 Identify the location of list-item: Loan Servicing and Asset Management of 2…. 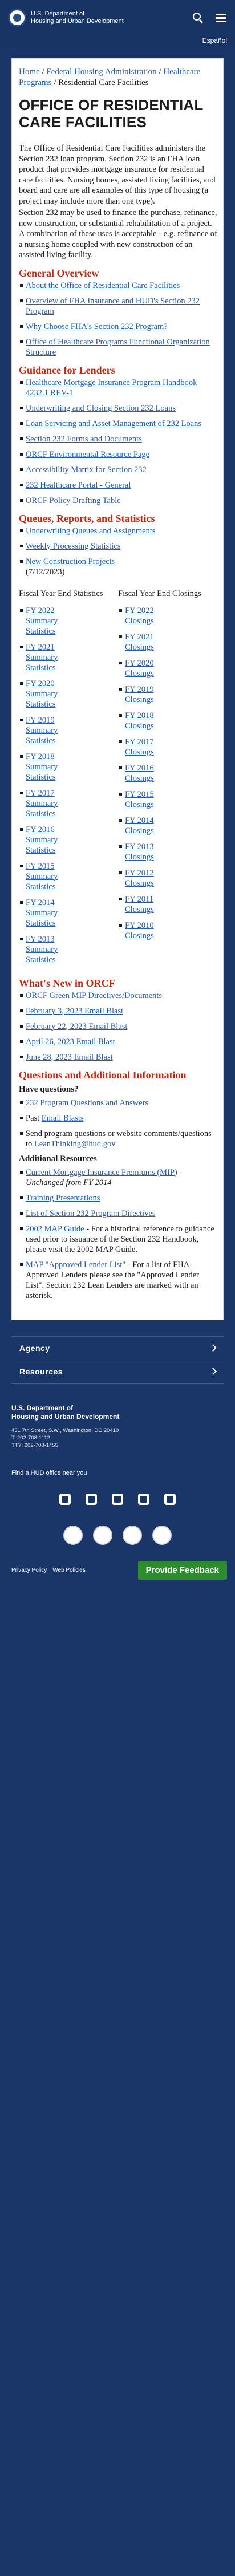
(118, 424).